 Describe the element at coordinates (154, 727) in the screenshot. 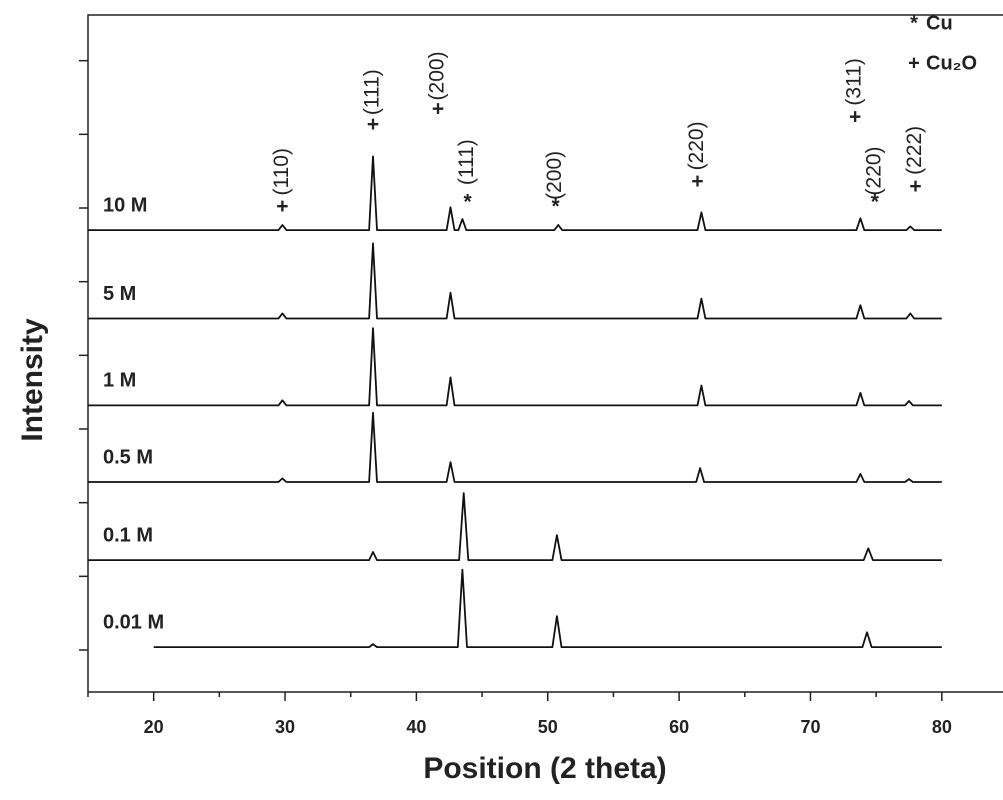

I see `x-tick-label: 20` at that location.